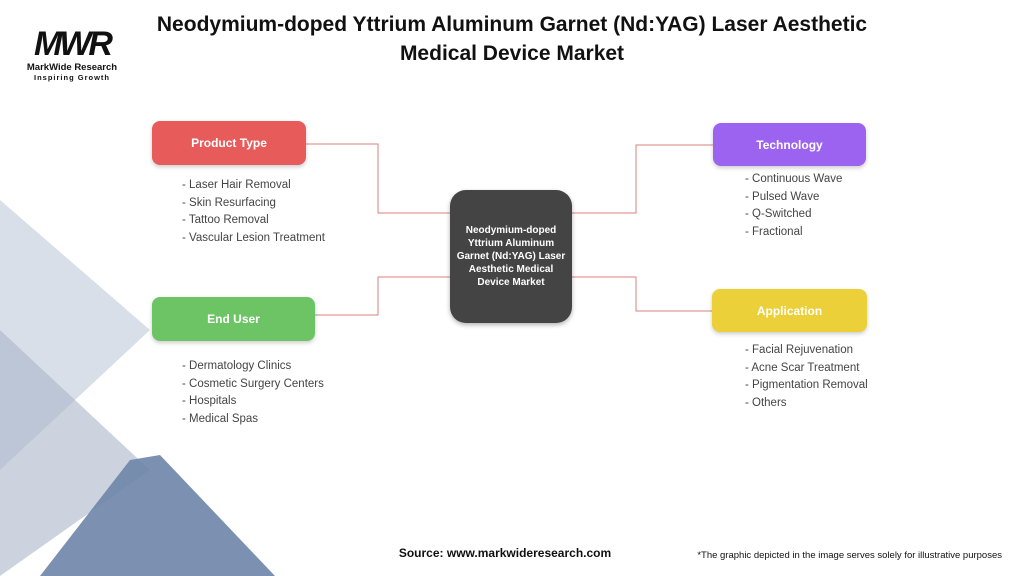  Describe the element at coordinates (789, 310) in the screenshot. I see `category-application: Application` at that location.